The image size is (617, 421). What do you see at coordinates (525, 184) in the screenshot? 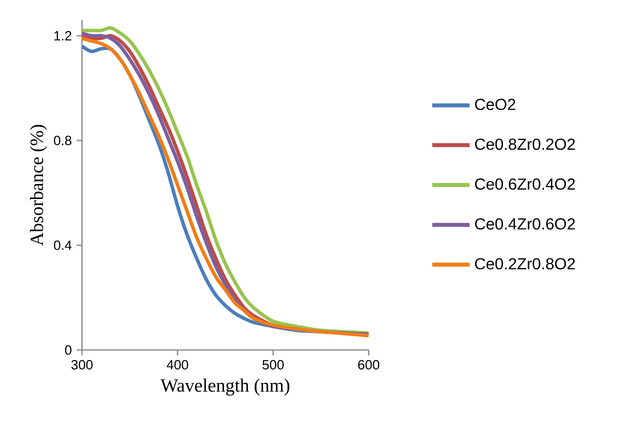
I see `legend-label: Ce0.6Zr0.4O2` at bounding box center [525, 184].